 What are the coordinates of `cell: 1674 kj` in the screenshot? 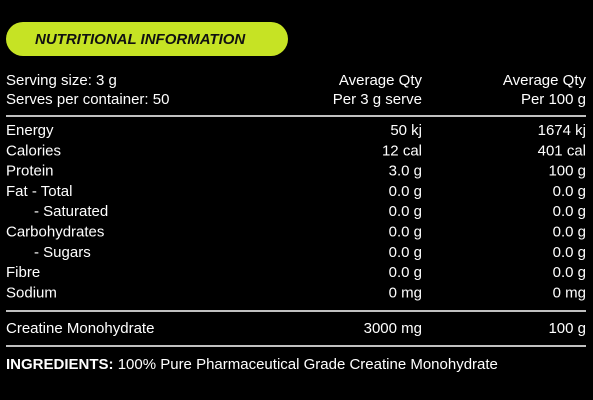 It's located at (562, 130).